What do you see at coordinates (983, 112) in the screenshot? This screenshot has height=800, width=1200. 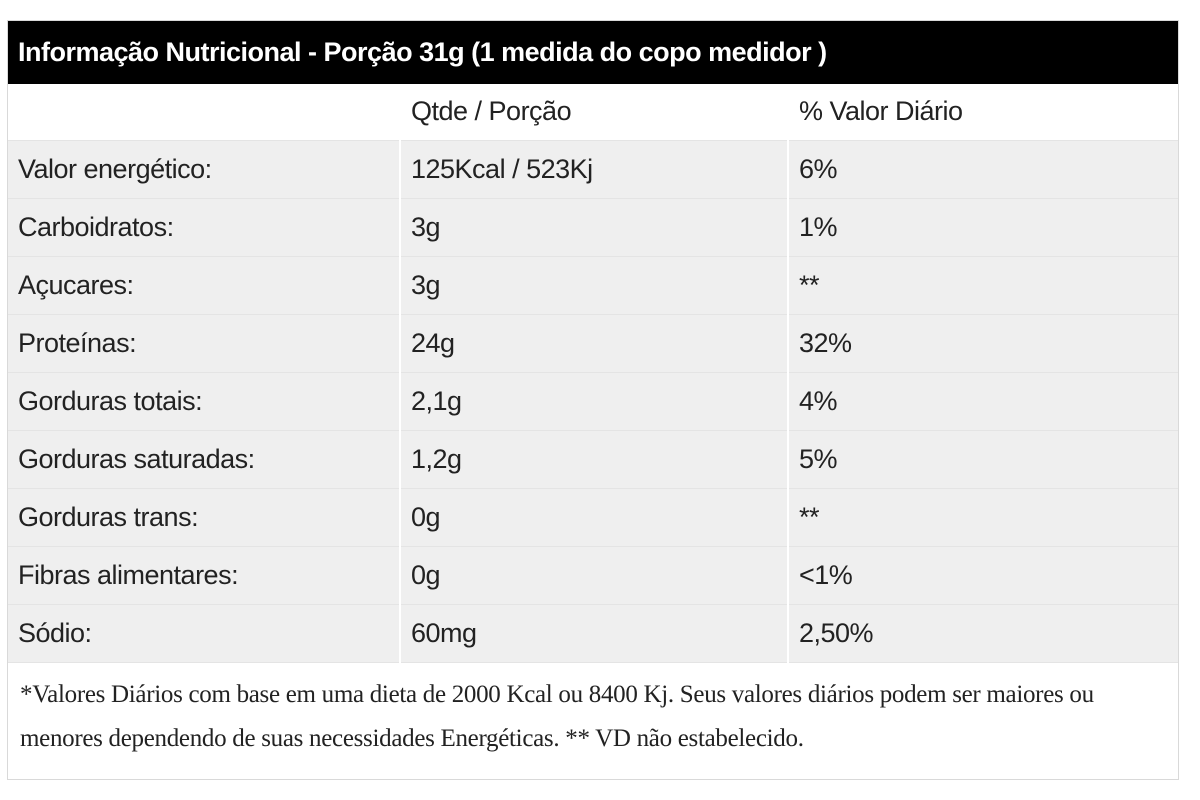 I see `header-daily-value: % Valor Diário` at bounding box center [983, 112].